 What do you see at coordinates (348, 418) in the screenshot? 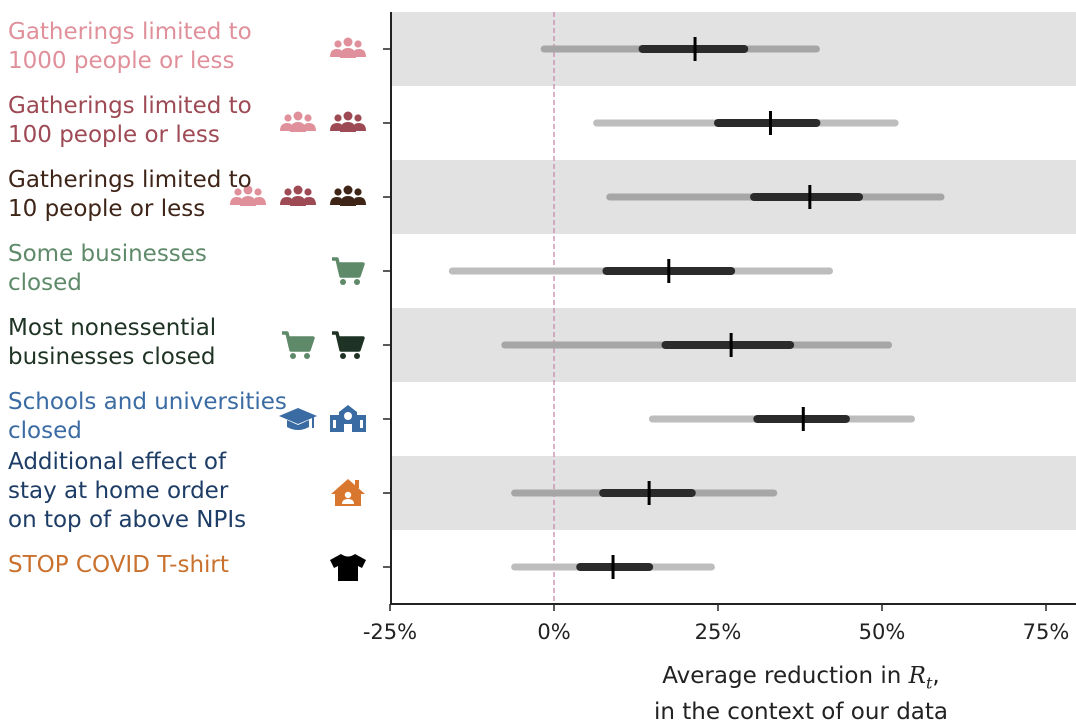
I see `school-icon` at bounding box center [348, 418].